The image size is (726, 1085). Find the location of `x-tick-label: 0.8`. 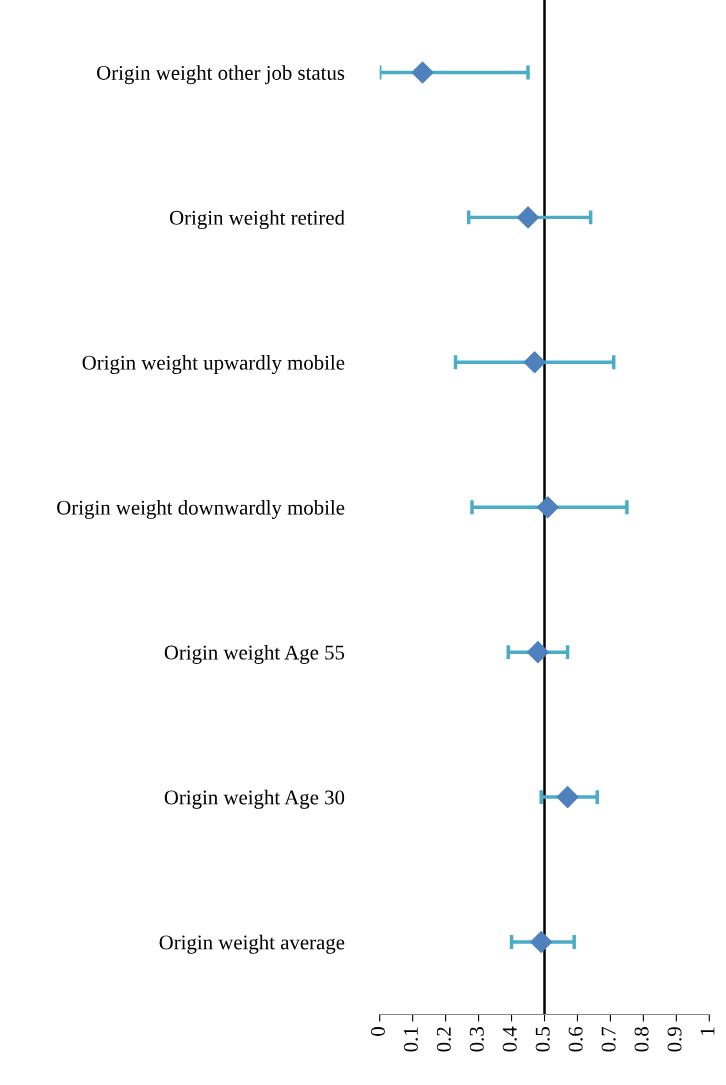

x-tick-label: 0.8 is located at coordinates (641, 1039).